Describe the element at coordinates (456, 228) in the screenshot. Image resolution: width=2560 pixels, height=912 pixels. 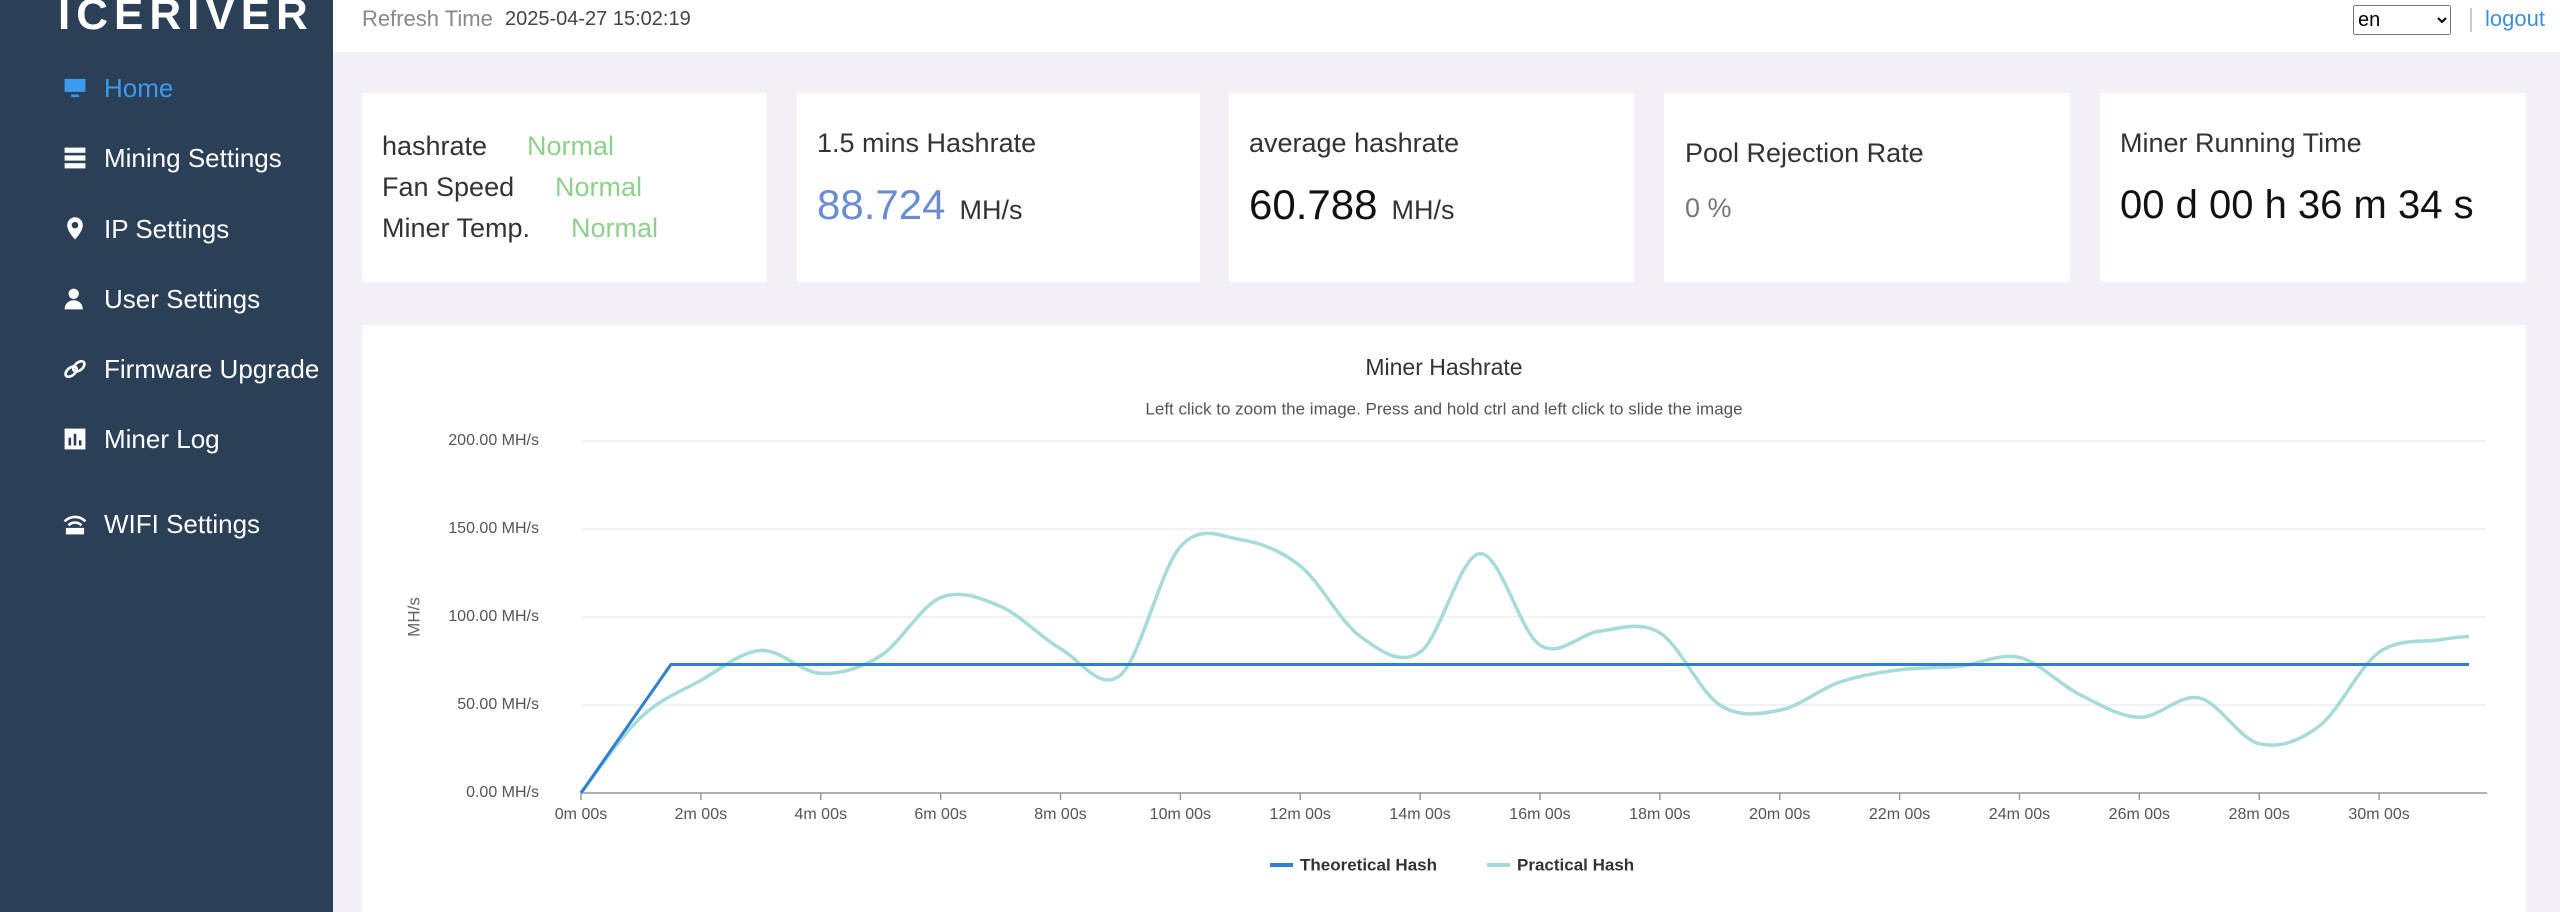
I see `status-label: Miner Temp.` at that location.